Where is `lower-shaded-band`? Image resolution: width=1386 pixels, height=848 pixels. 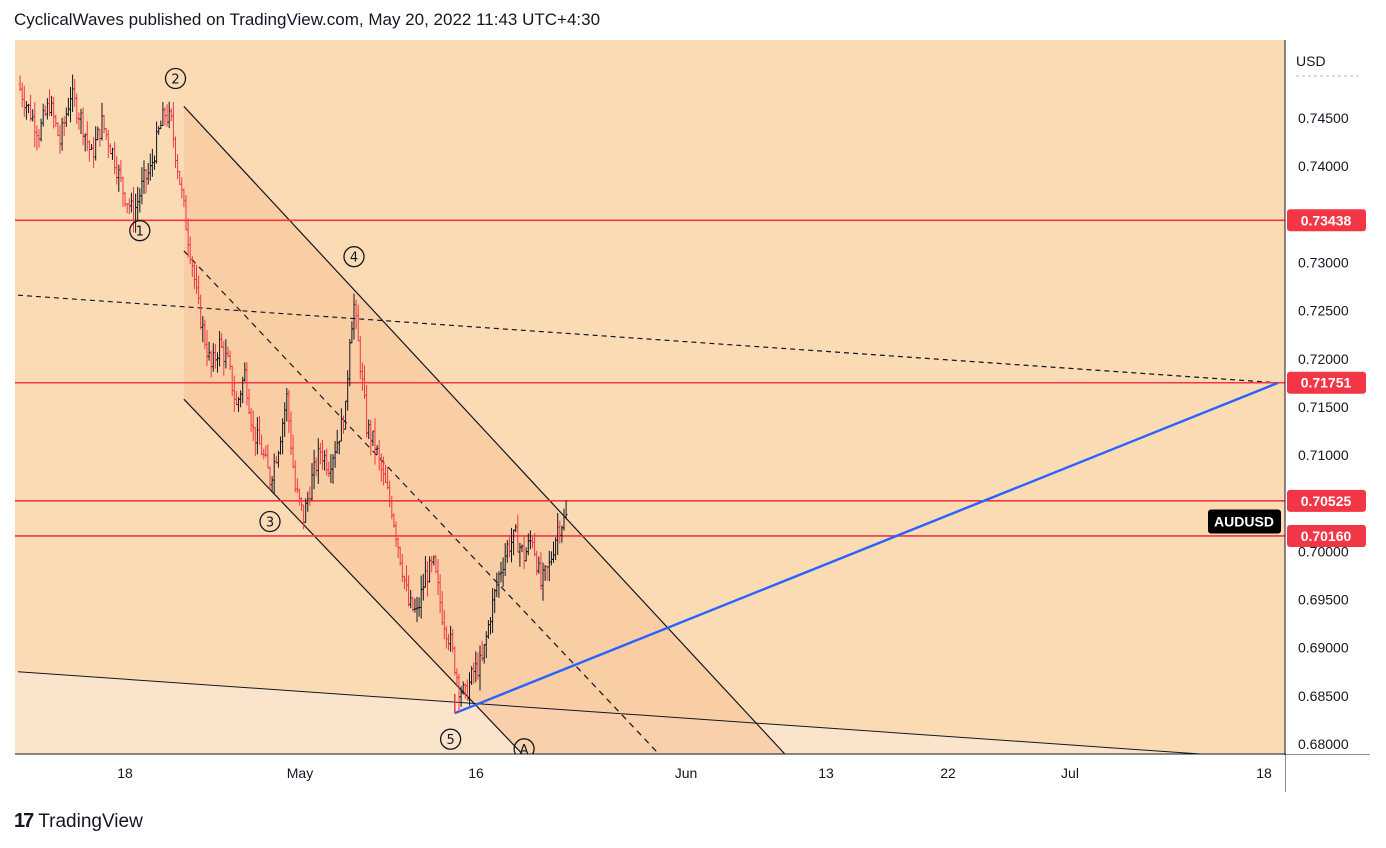
lower-shaded-band is located at coordinates (650, 712).